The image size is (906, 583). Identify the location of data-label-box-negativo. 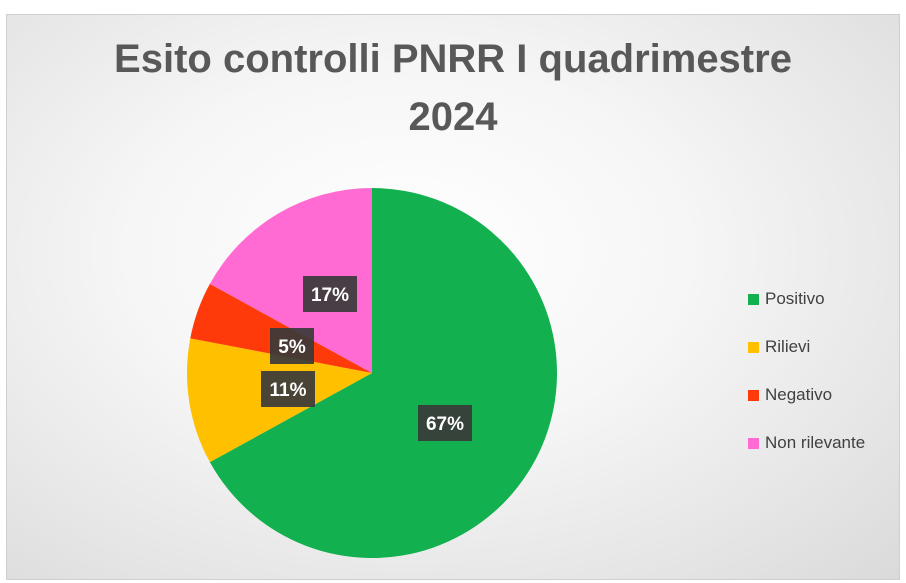
(292, 346).